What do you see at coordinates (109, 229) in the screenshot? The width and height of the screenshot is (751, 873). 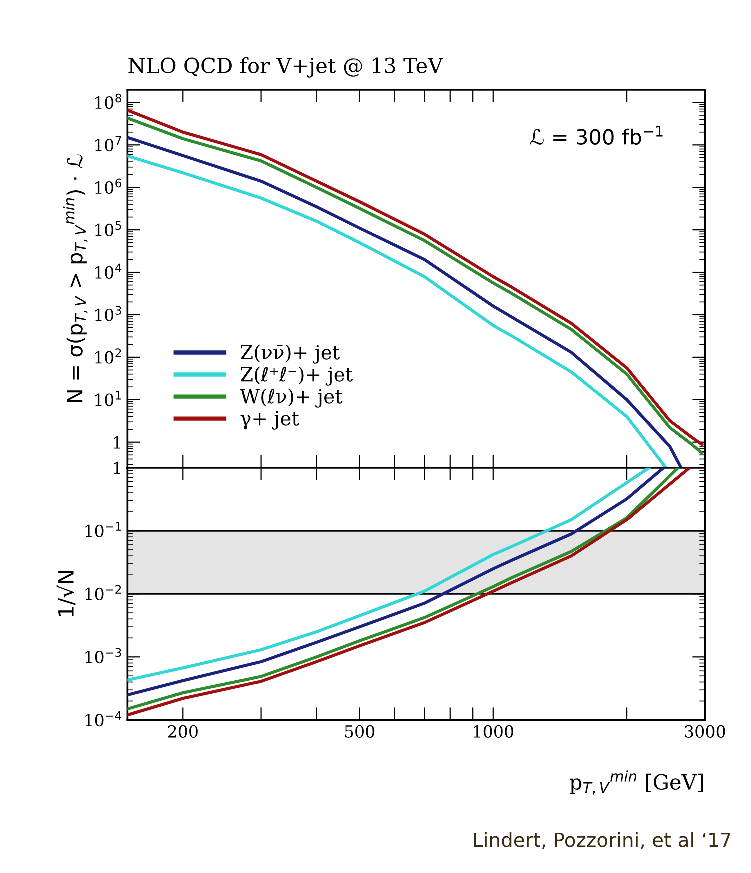 I see `y-tick-label: 10$^{5}$` at bounding box center [109, 229].